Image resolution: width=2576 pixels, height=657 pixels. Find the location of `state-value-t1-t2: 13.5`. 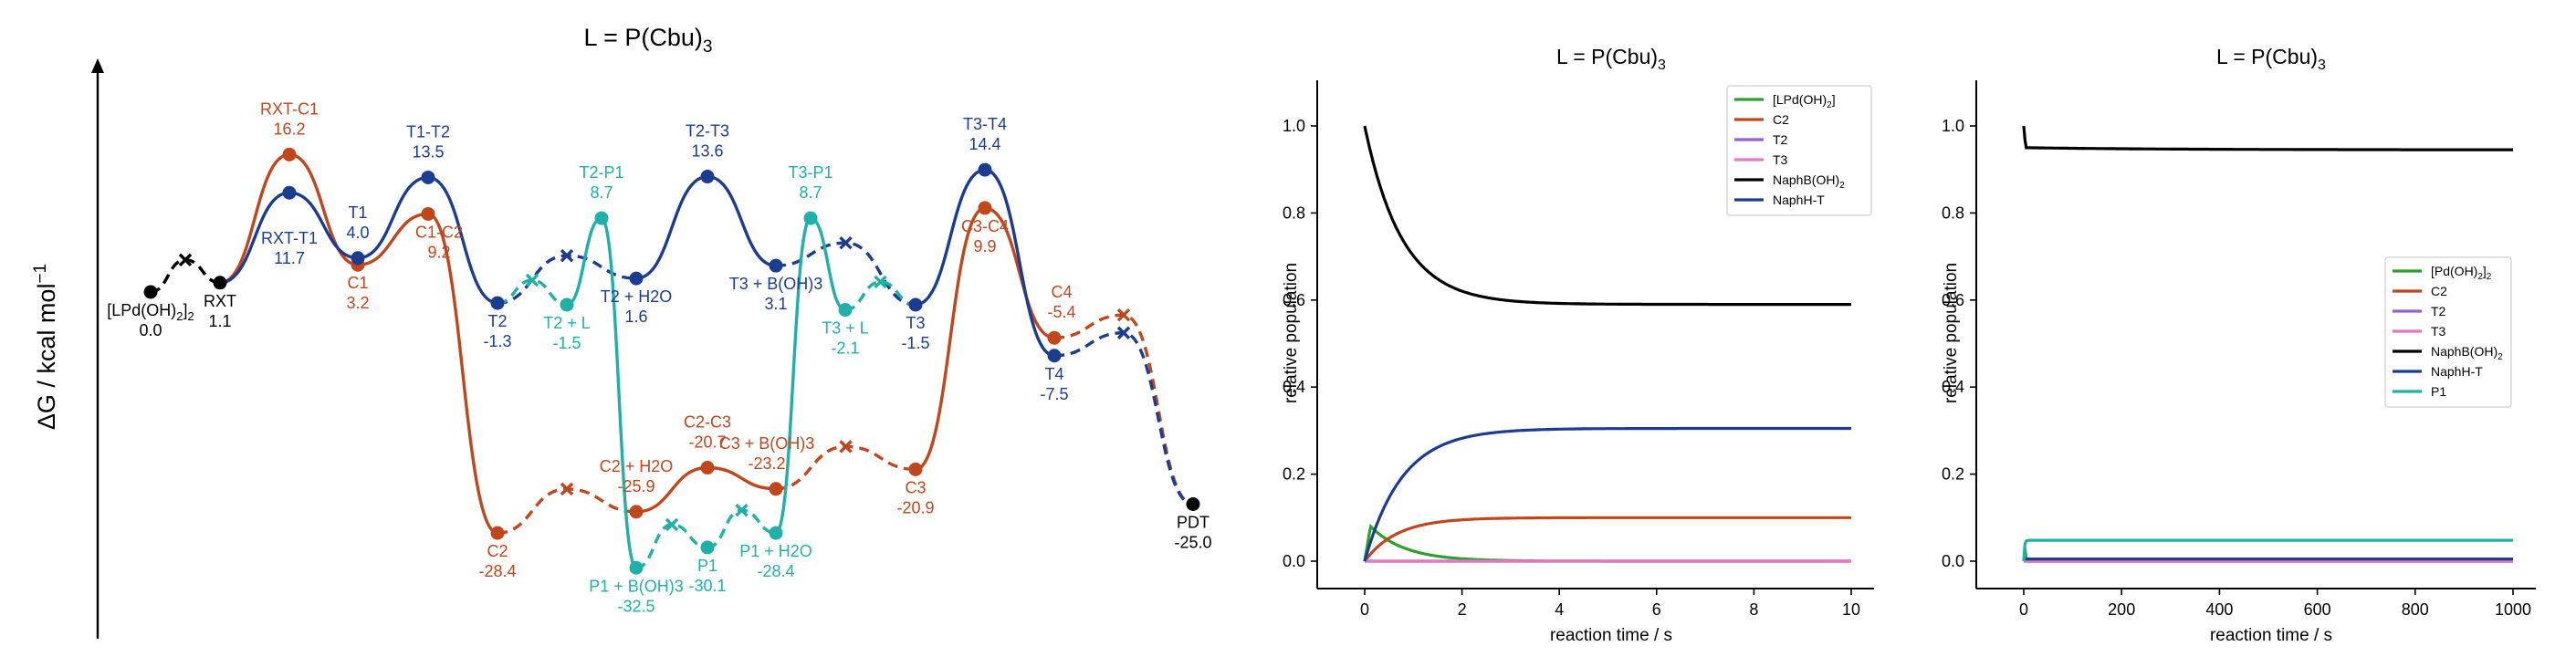

state-value-t1-t2: 13.5 is located at coordinates (428, 151).